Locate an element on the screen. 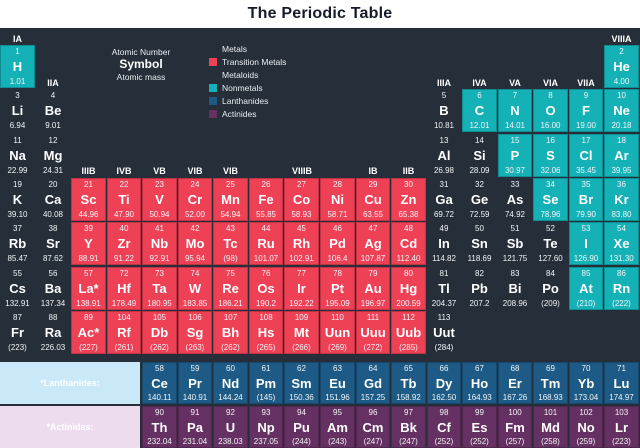 The width and height of the screenshot is (640, 448). nonmetal-color-swatch is located at coordinates (213, 87).